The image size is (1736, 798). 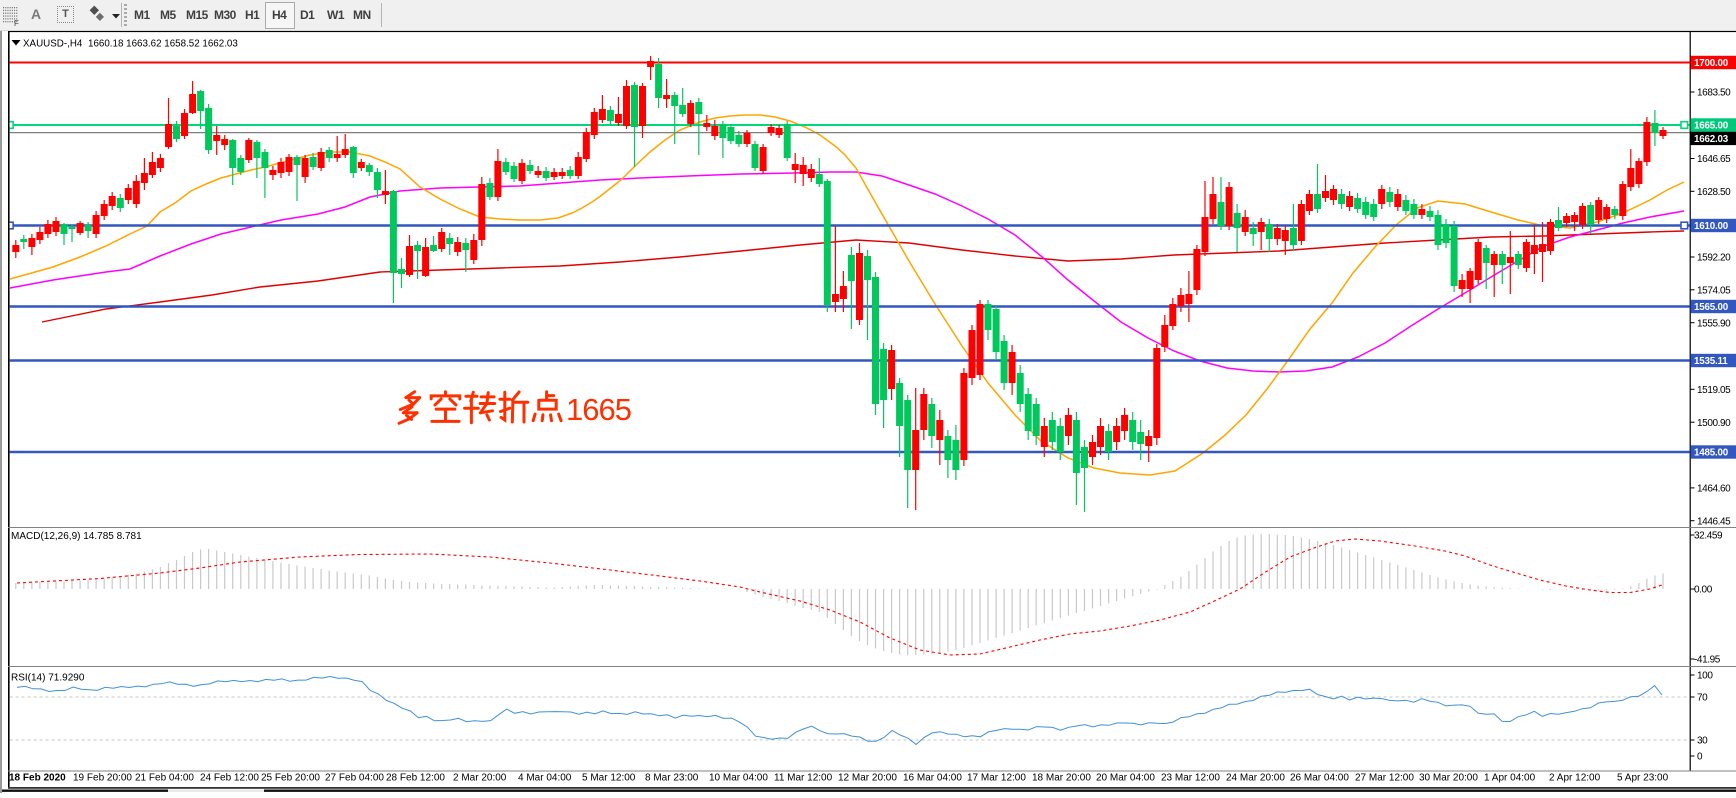 I want to click on svg-text: 1 Apr 04:00, so click(x=1510, y=778).